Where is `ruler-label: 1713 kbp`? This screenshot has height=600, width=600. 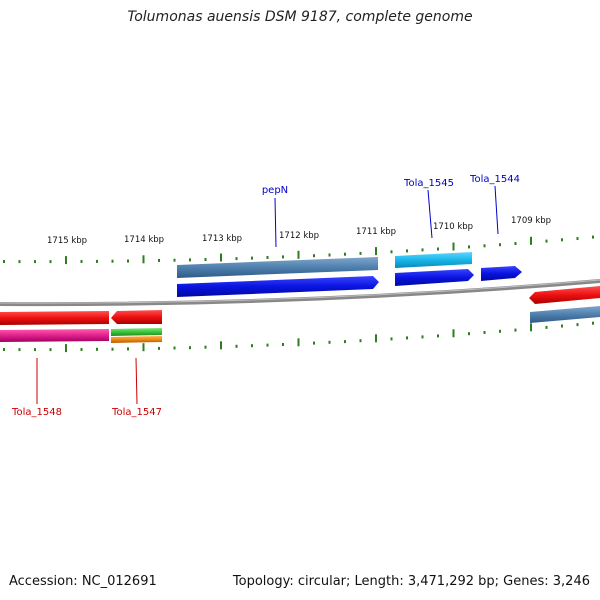
ruler-label: 1713 kbp is located at coordinates (222, 239).